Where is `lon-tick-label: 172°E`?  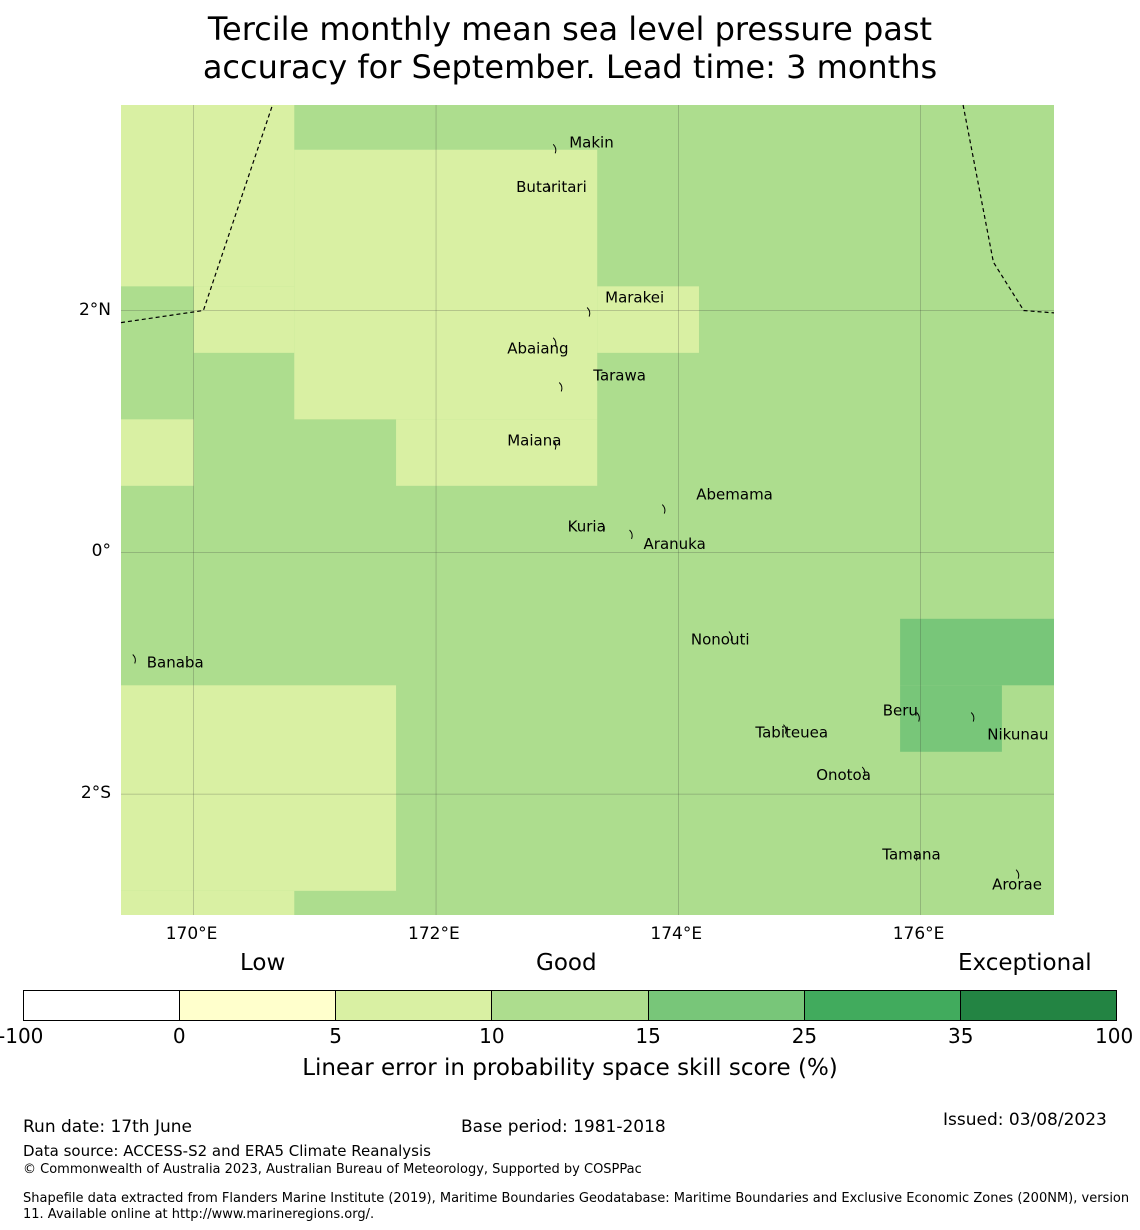 lon-tick-label: 172°E is located at coordinates (434, 934).